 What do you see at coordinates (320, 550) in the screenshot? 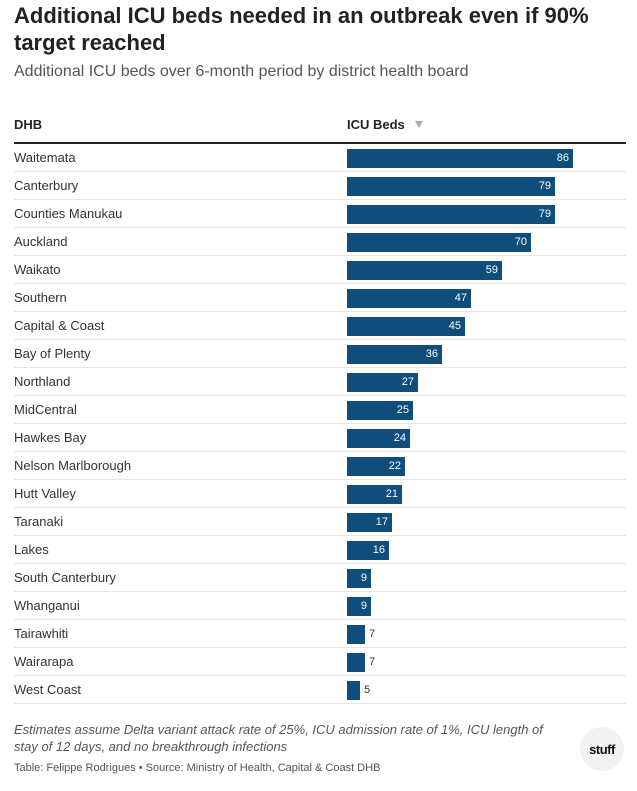
I see `table-row: Lakes 16` at bounding box center [320, 550].